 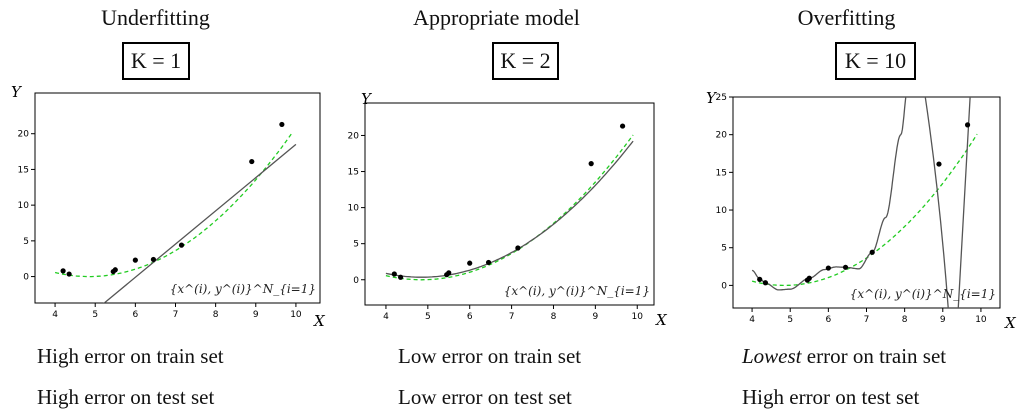 I want to click on caption-text: error on train set, so click(x=874, y=356).